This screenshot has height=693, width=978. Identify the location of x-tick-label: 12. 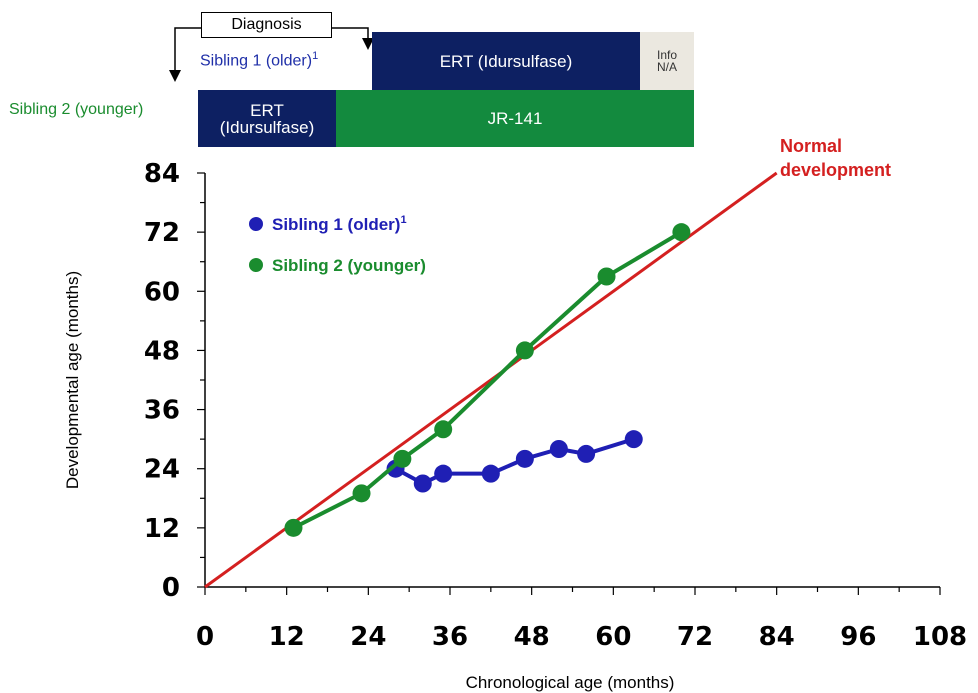
(287, 637).